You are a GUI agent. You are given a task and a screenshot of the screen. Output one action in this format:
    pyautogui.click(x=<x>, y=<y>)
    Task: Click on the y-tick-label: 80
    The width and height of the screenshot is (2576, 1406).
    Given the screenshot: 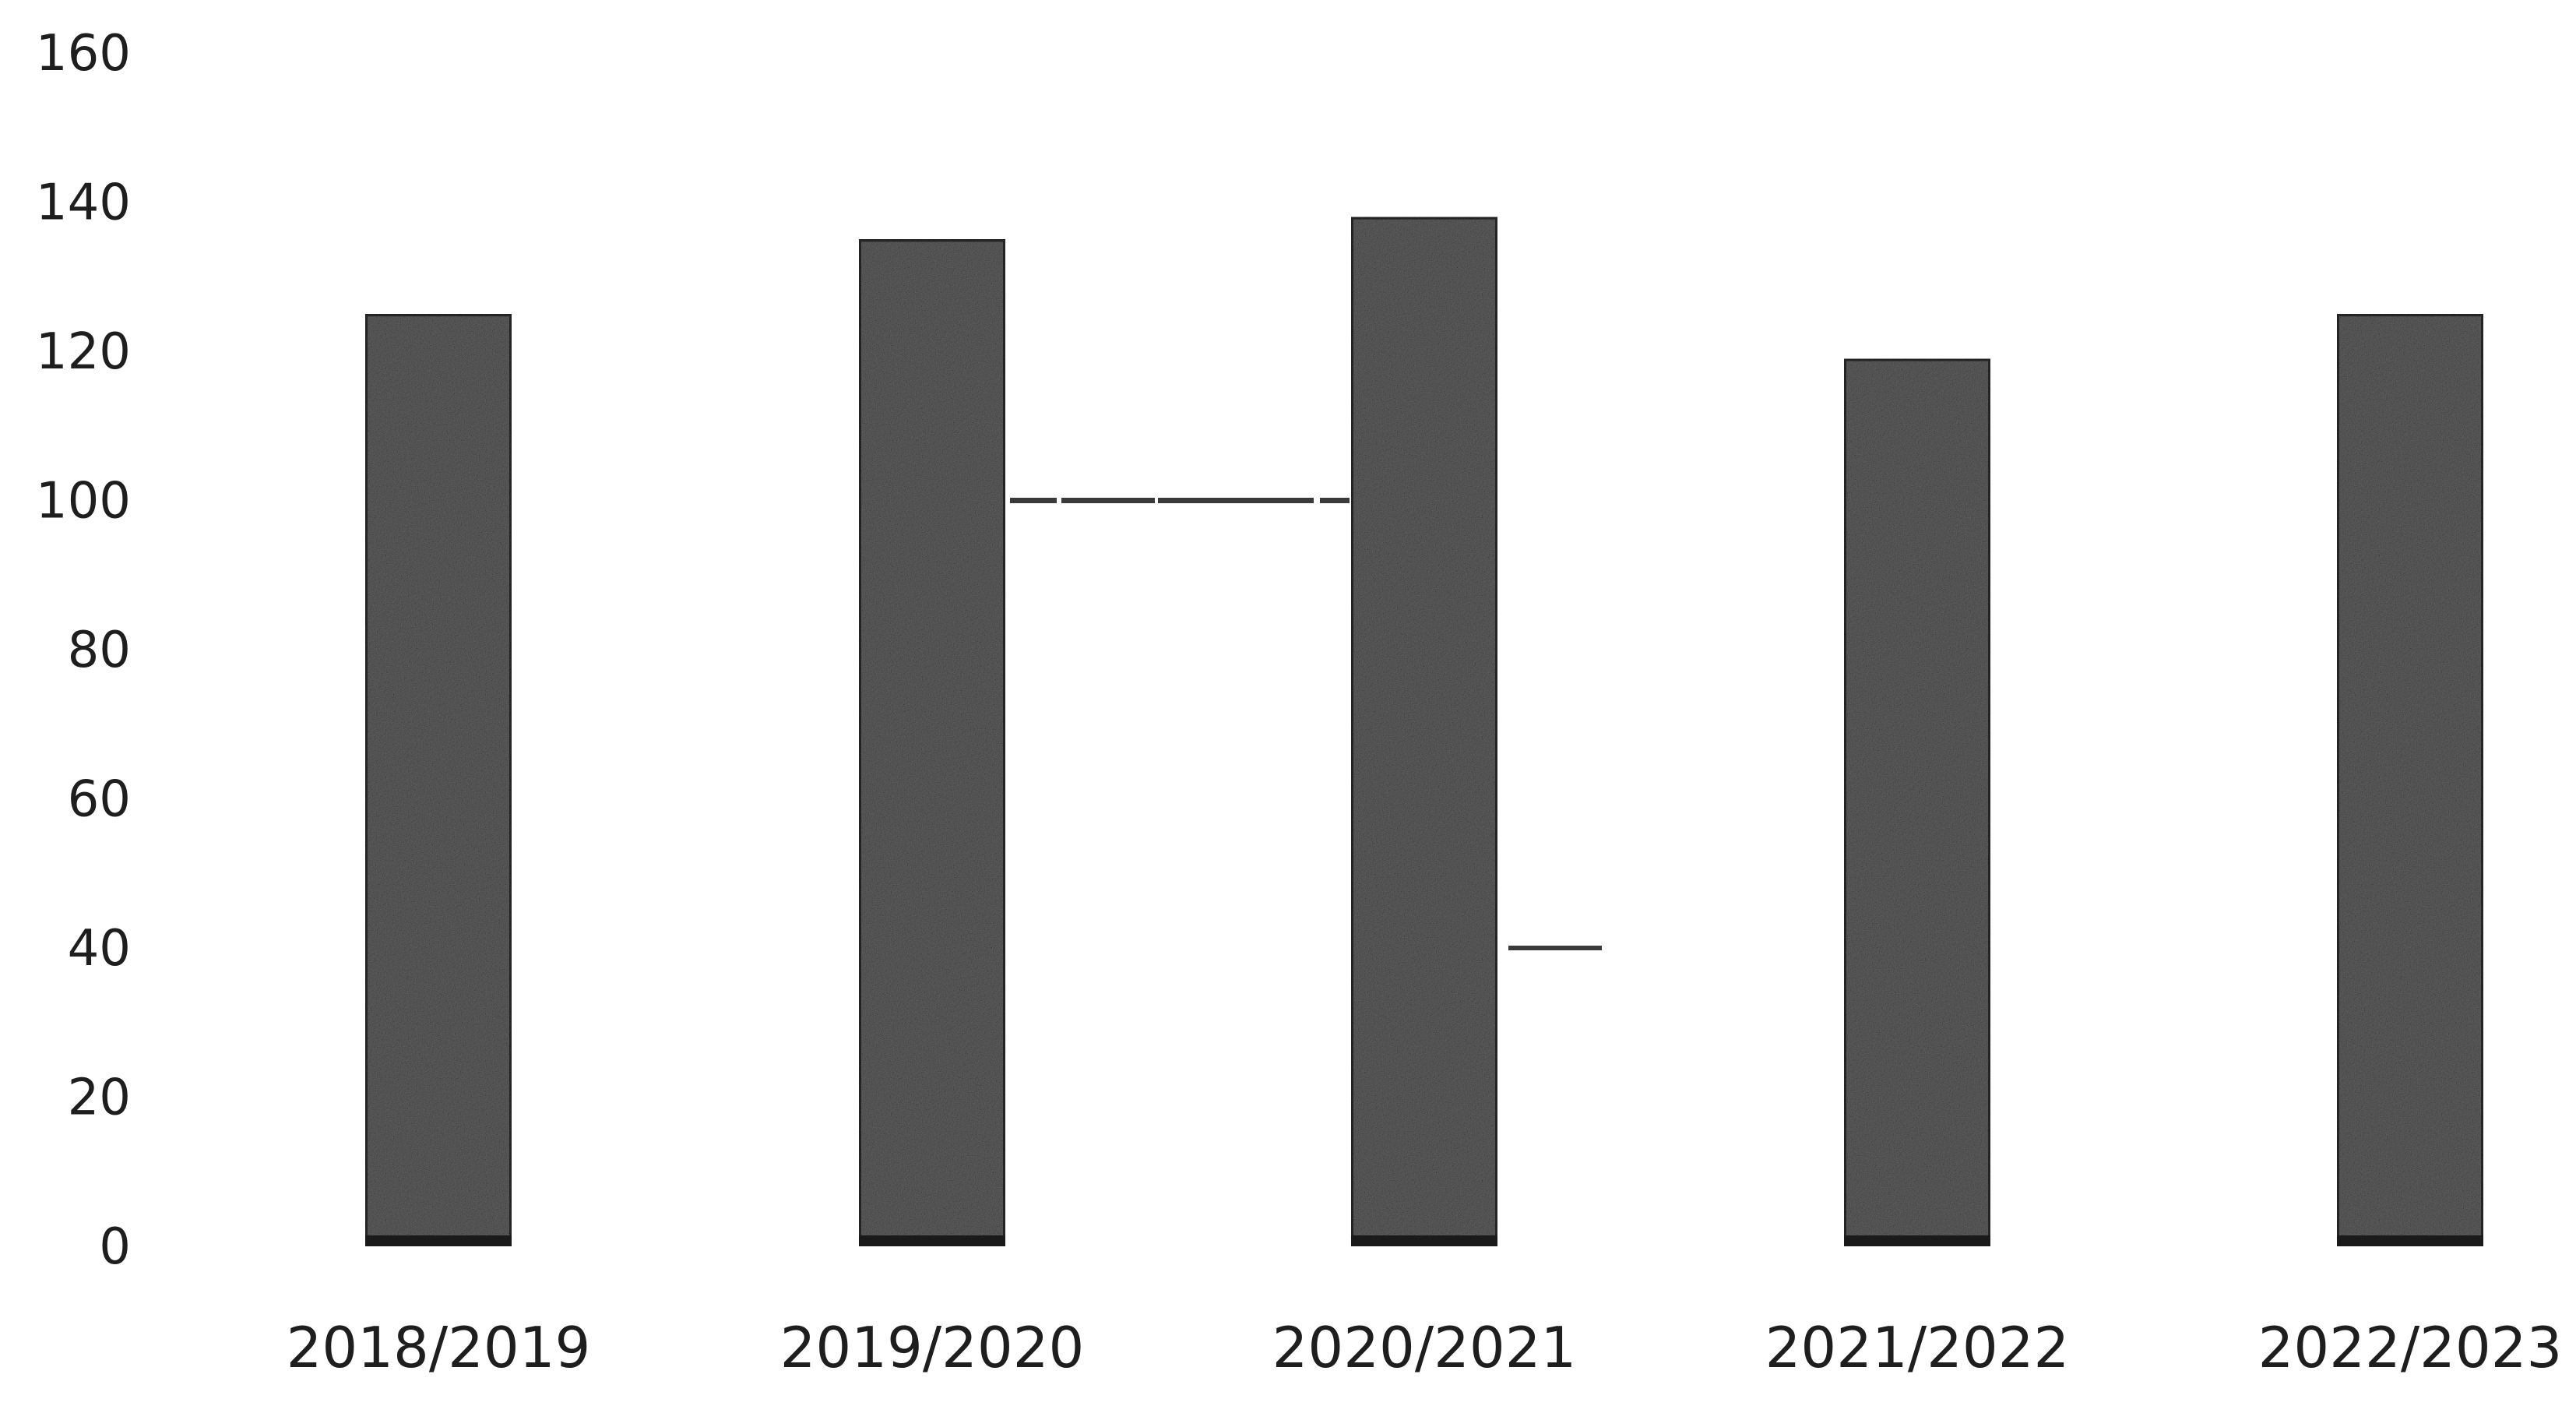 What is the action you would take?
    pyautogui.click(x=99, y=650)
    